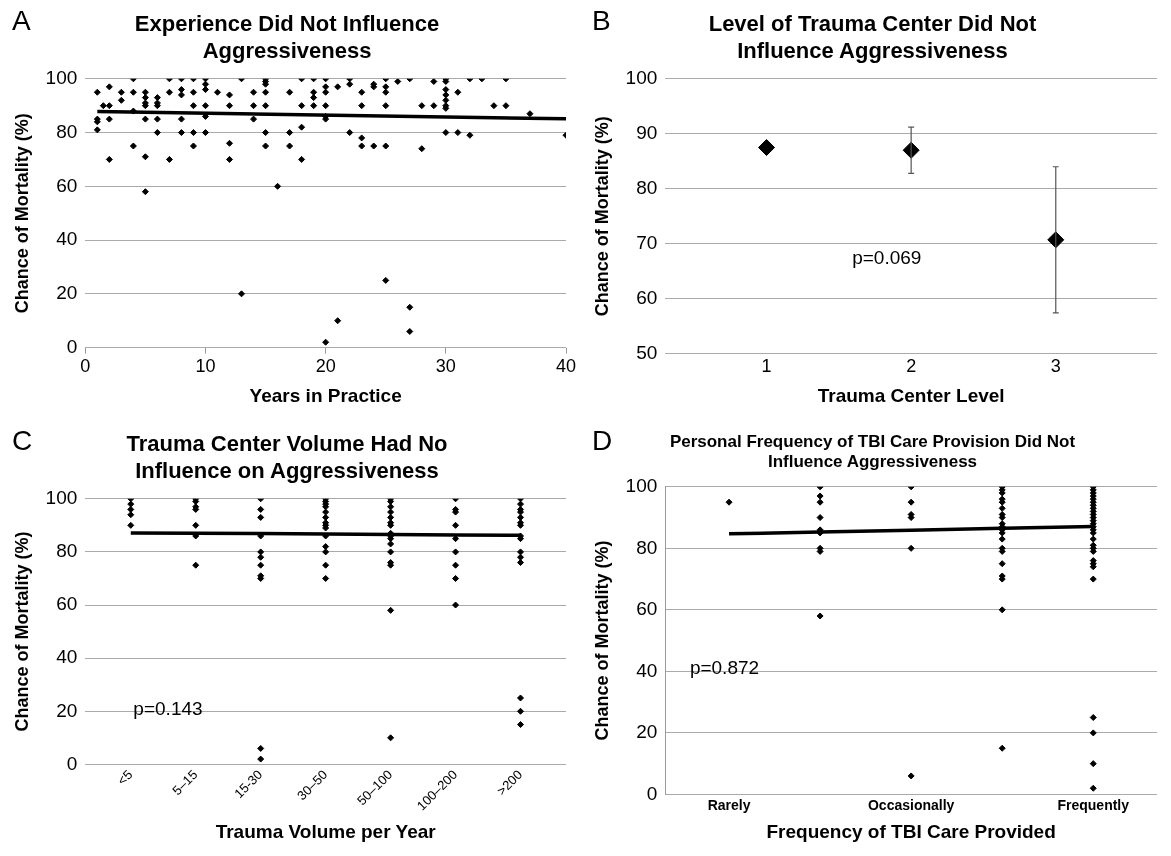 The image size is (1171, 856). What do you see at coordinates (22, 440) in the screenshot?
I see `text: C` at bounding box center [22, 440].